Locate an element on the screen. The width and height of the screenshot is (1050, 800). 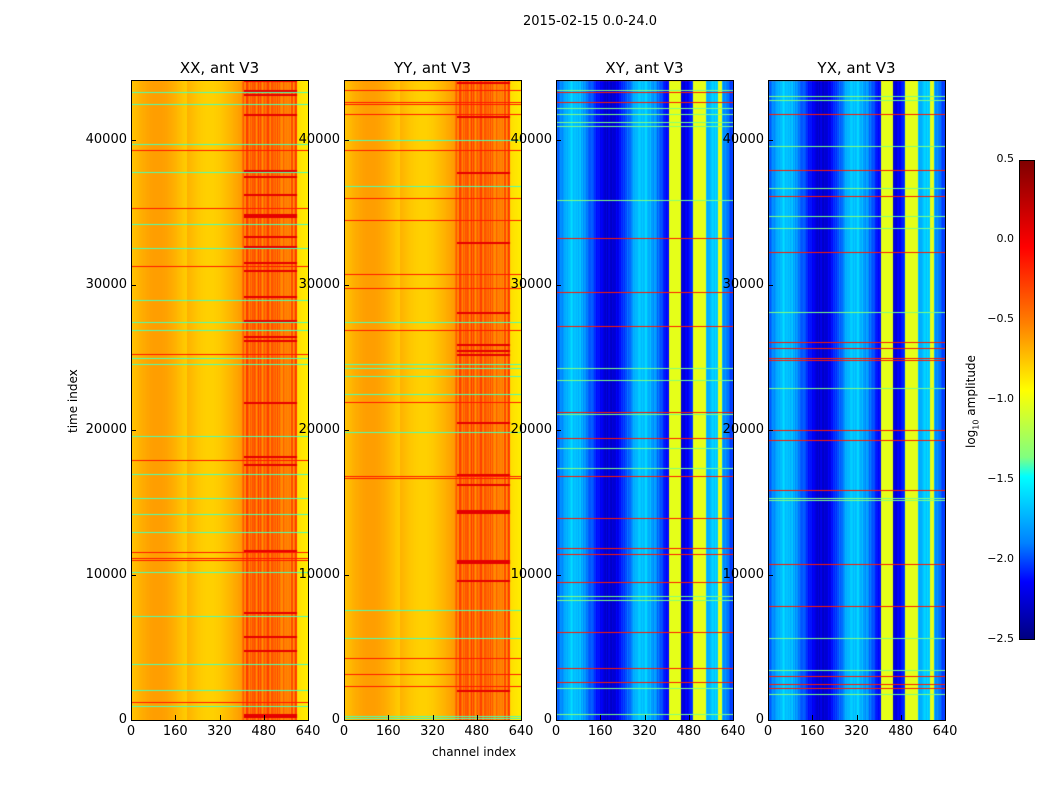
figure-title: 2015-02-15 0.0-24.0 is located at coordinates (590, 21).